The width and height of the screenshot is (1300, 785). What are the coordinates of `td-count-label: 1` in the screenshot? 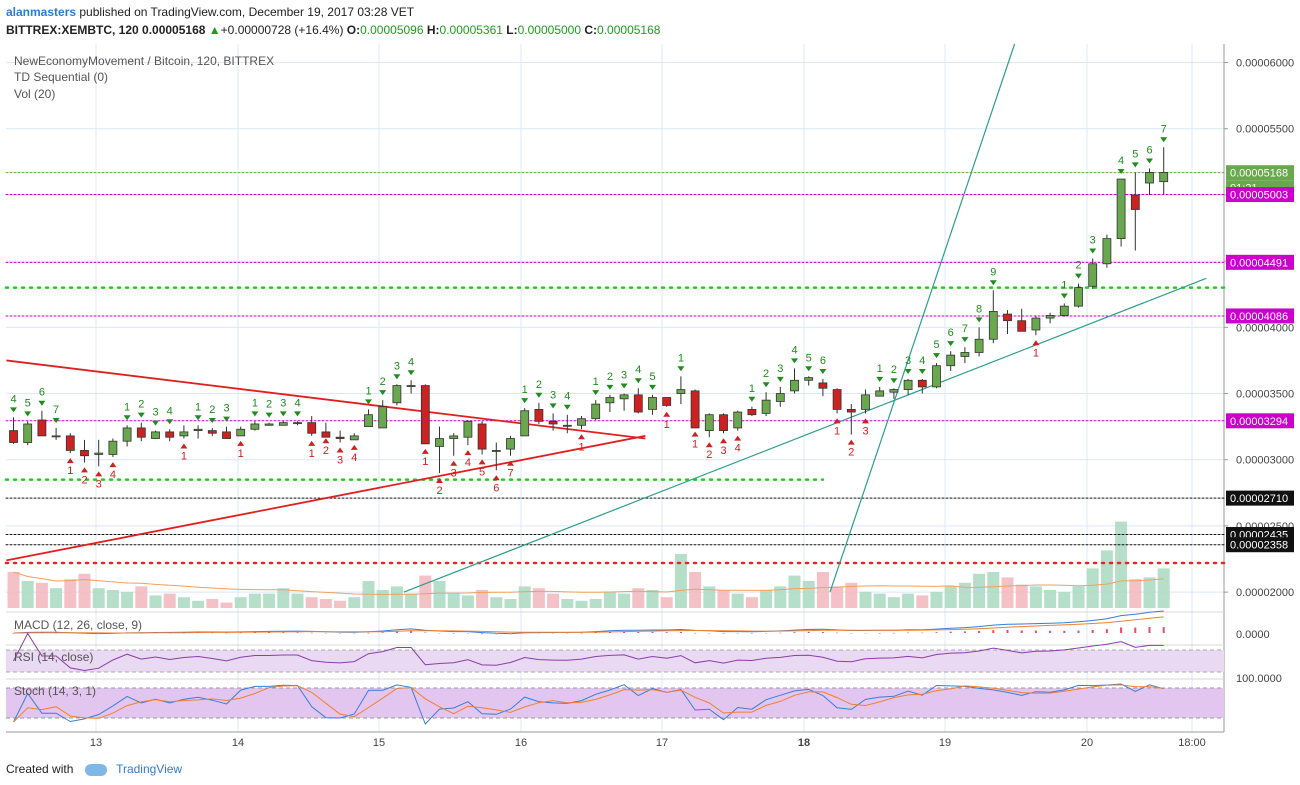 It's located at (525, 390).